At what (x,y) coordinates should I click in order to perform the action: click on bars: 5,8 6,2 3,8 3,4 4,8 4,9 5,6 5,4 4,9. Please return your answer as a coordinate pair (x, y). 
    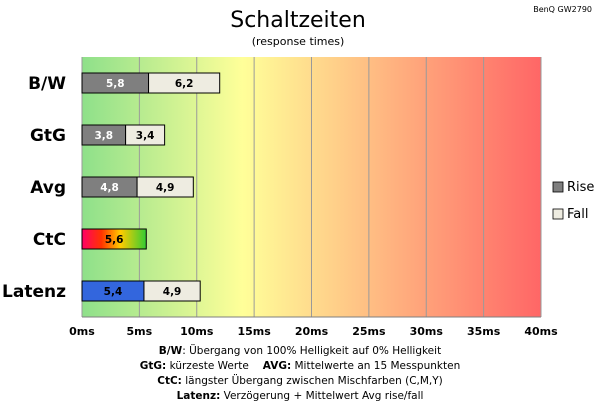
    Looking at the image, I should click on (151, 187).